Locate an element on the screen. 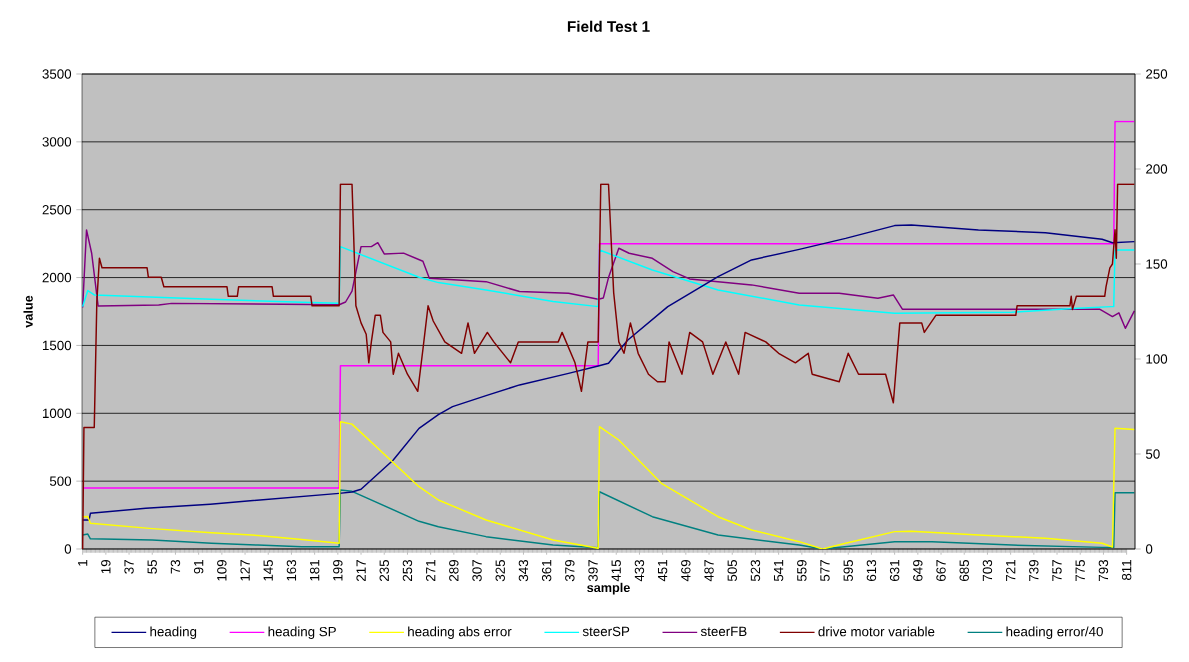  x-tick-label: 163 is located at coordinates (291, 570).